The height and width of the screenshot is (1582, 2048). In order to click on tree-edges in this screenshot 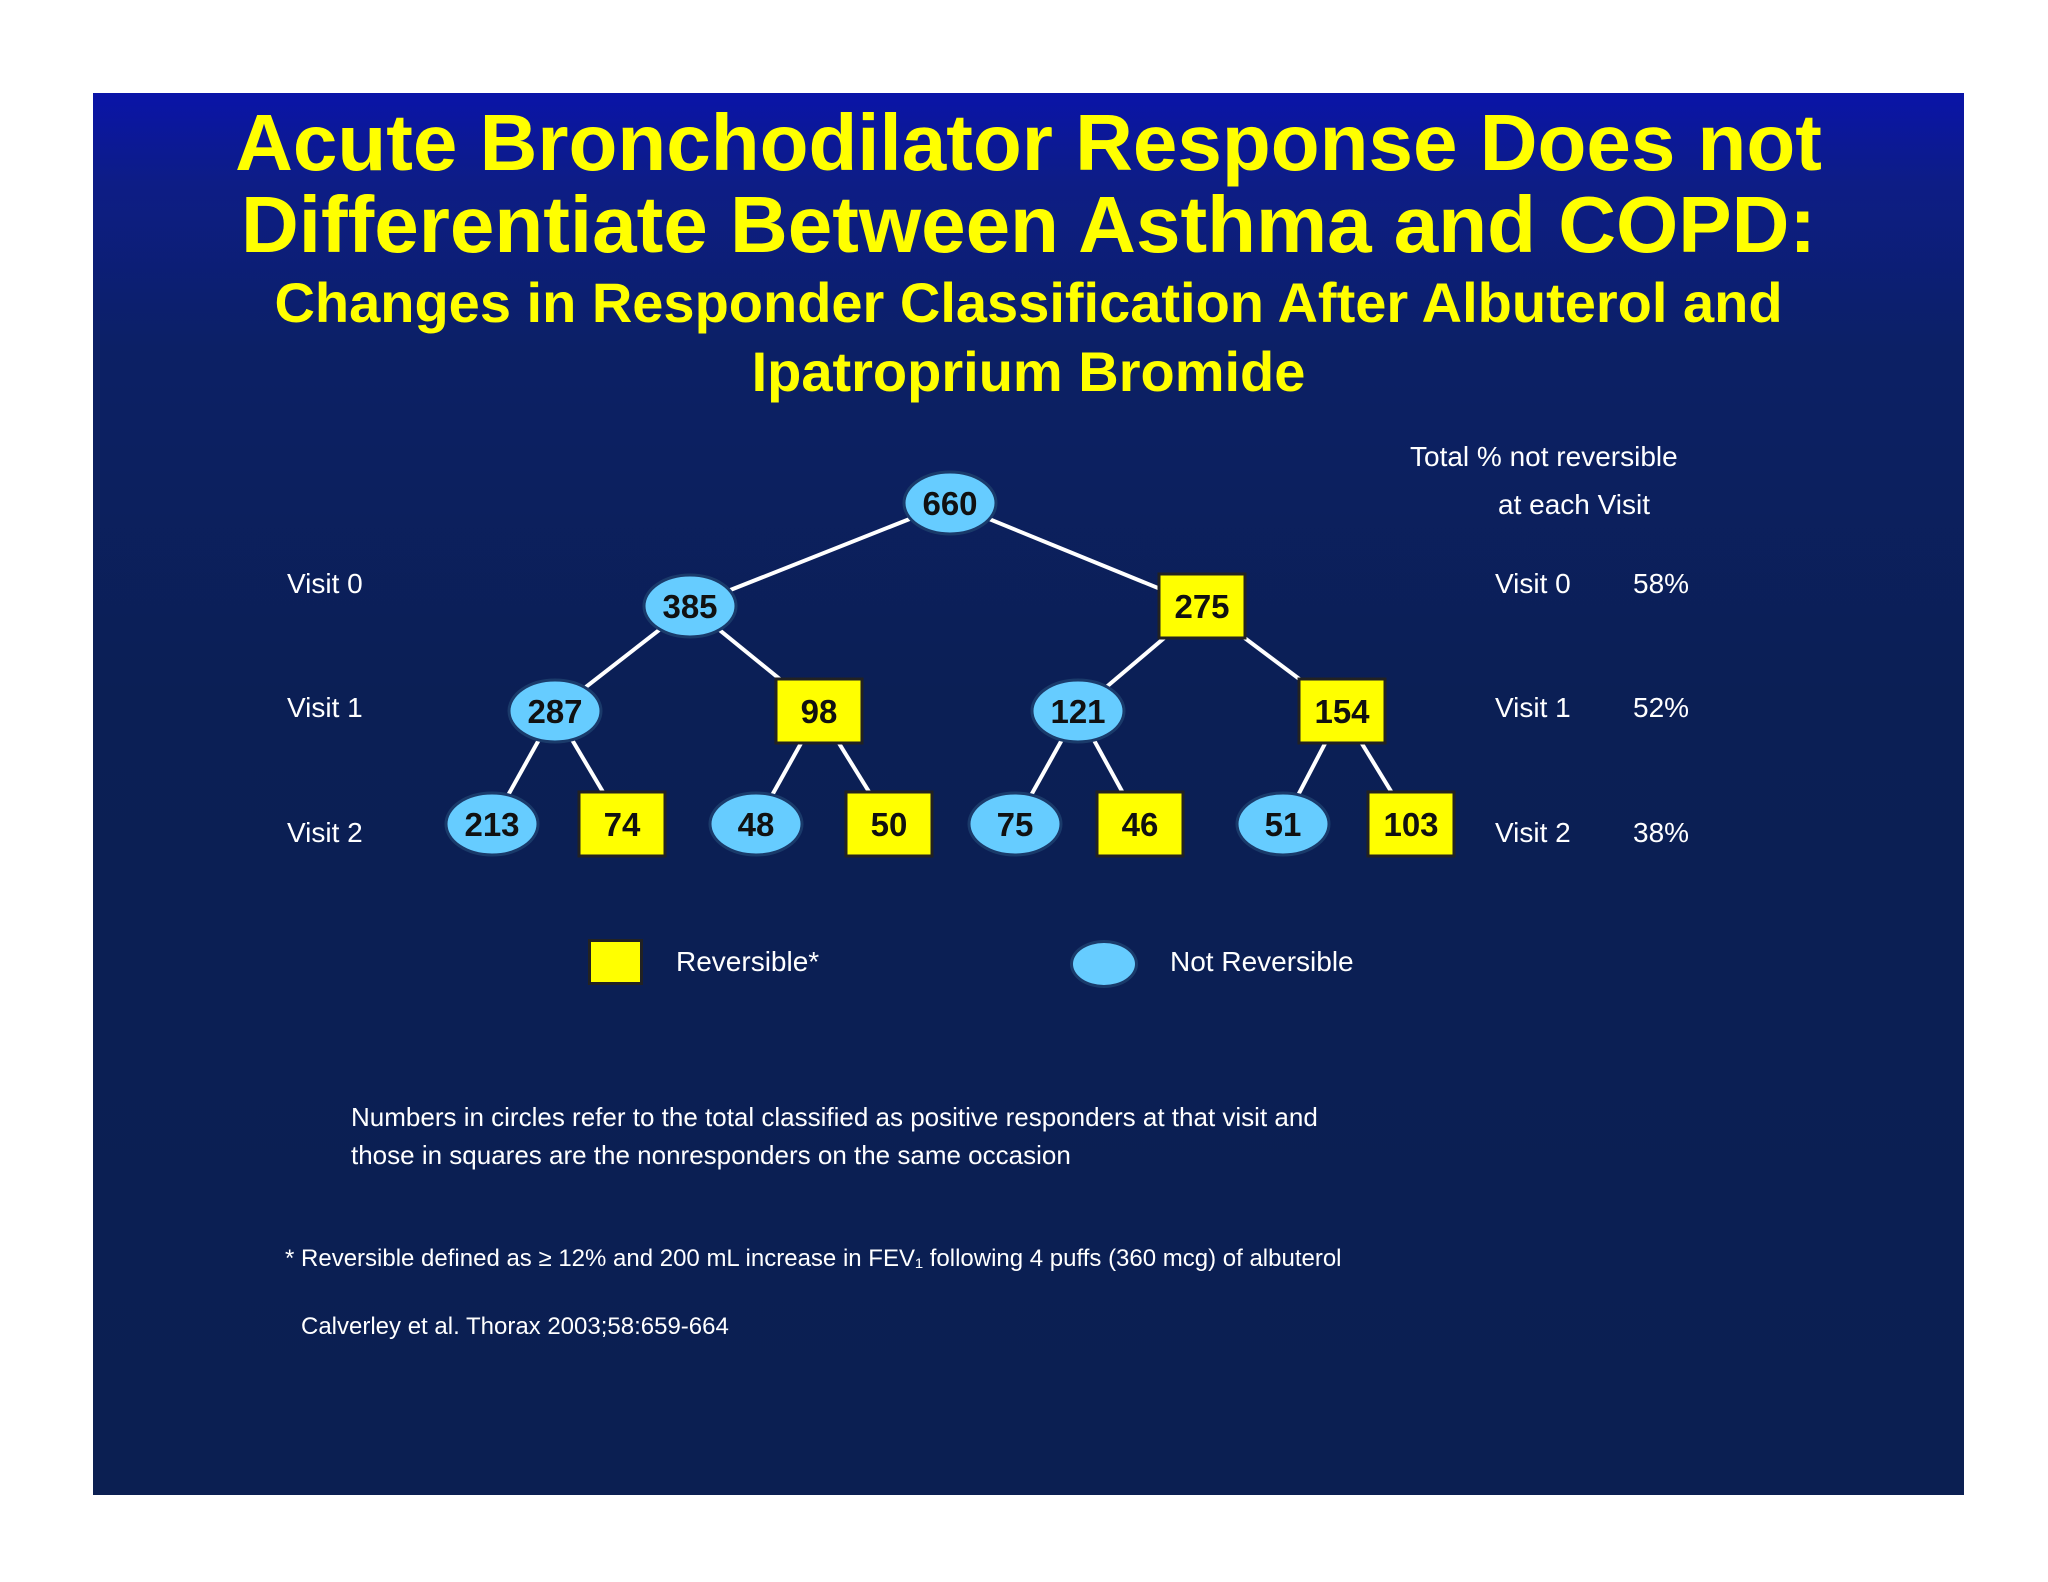, I will do `click(951, 663)`.